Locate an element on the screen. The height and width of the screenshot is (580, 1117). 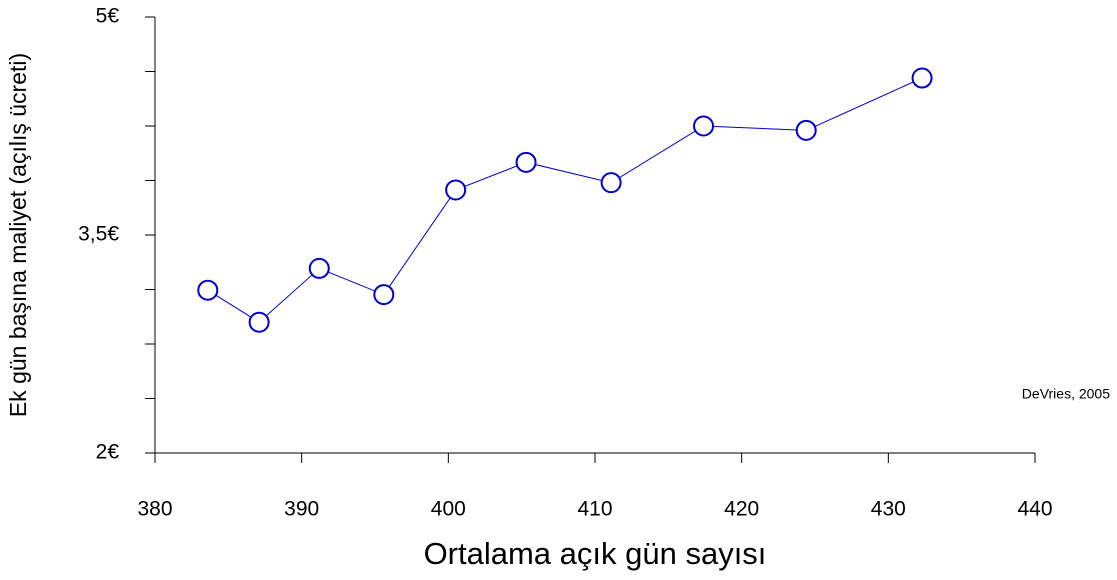
y-tick-label: 5€ is located at coordinates (108, 16).